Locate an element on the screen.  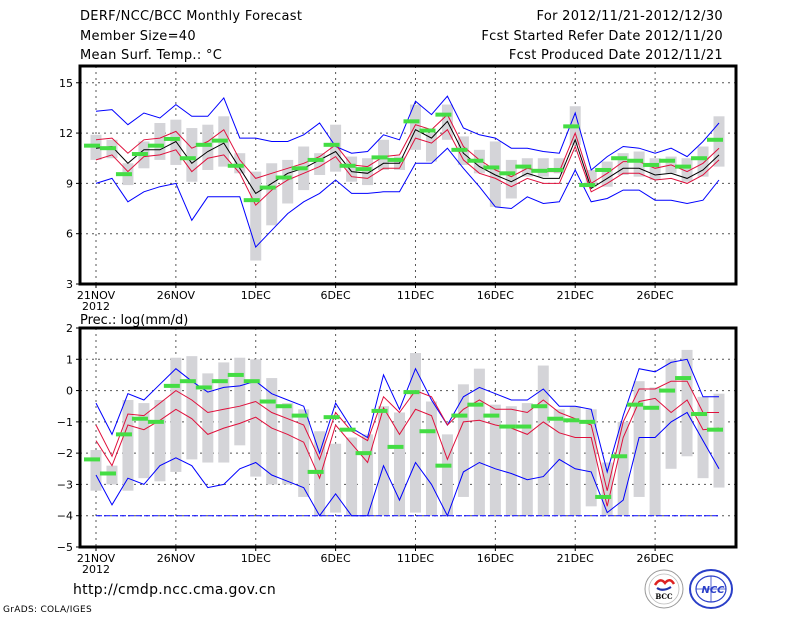
variable-label: Mean Surf. Temp.: °C is located at coordinates (151, 55).